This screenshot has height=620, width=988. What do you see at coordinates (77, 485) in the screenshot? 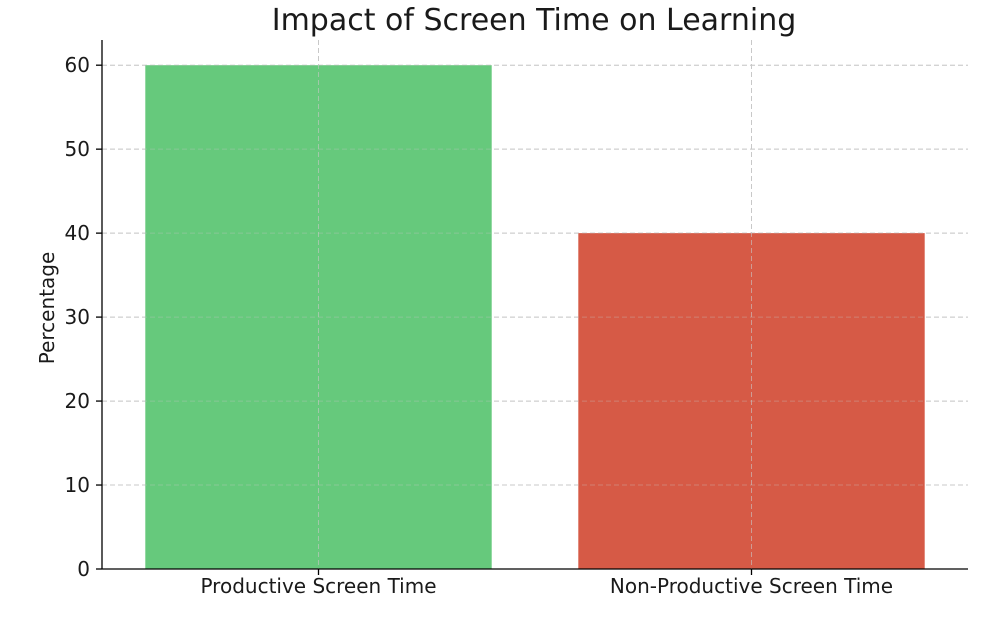
I see `y-tick-label: 10` at bounding box center [77, 485].